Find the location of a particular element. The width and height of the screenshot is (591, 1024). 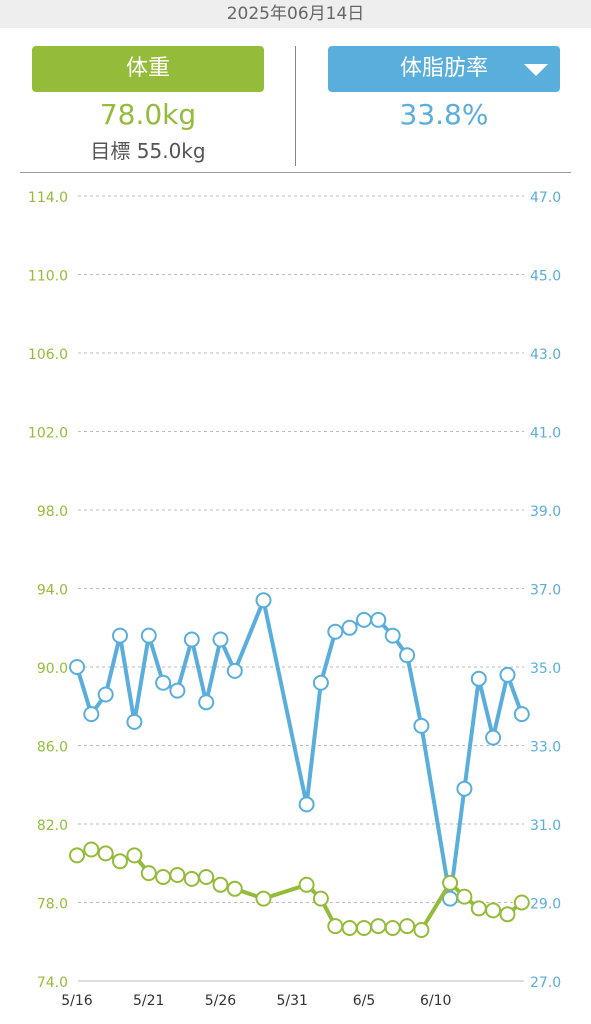

right-tick-label: 37.0 is located at coordinates (545, 591).